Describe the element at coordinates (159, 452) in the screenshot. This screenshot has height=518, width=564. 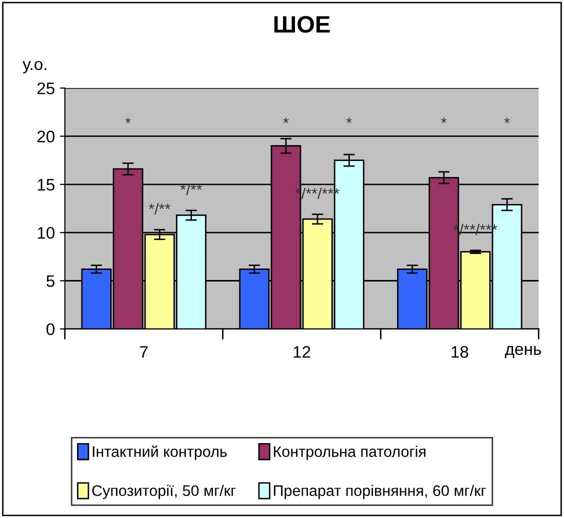
I see `legend-label: Інтактний контроль` at that location.